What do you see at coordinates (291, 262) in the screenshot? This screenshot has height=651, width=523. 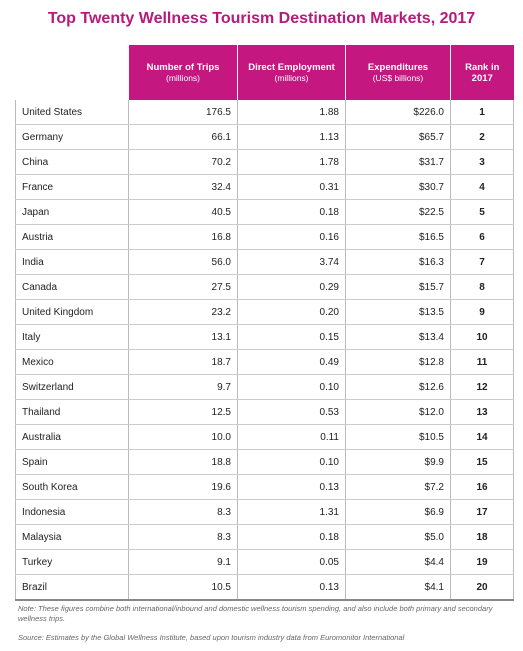 I see `value-cell: 3.74` at bounding box center [291, 262].